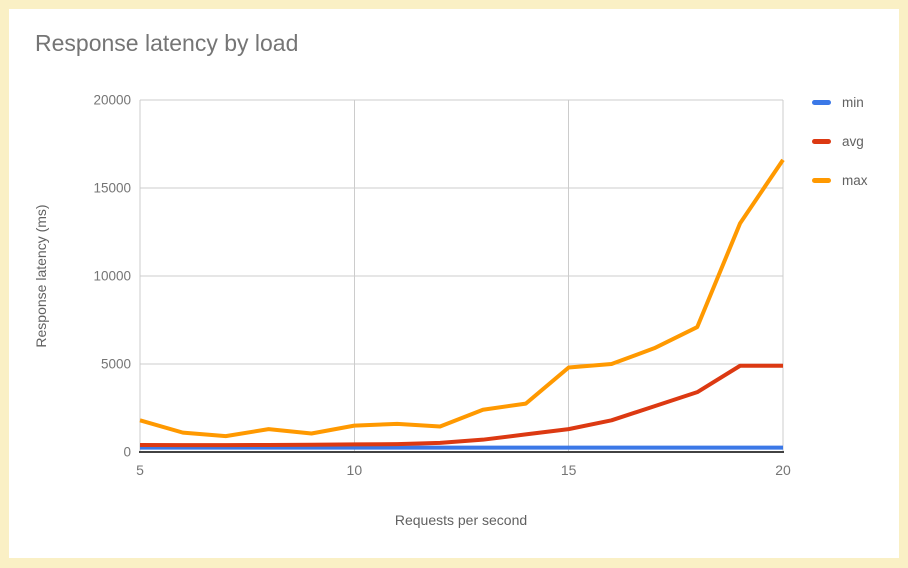 The width and height of the screenshot is (908, 568). I want to click on legend-swatch-max, so click(821, 180).